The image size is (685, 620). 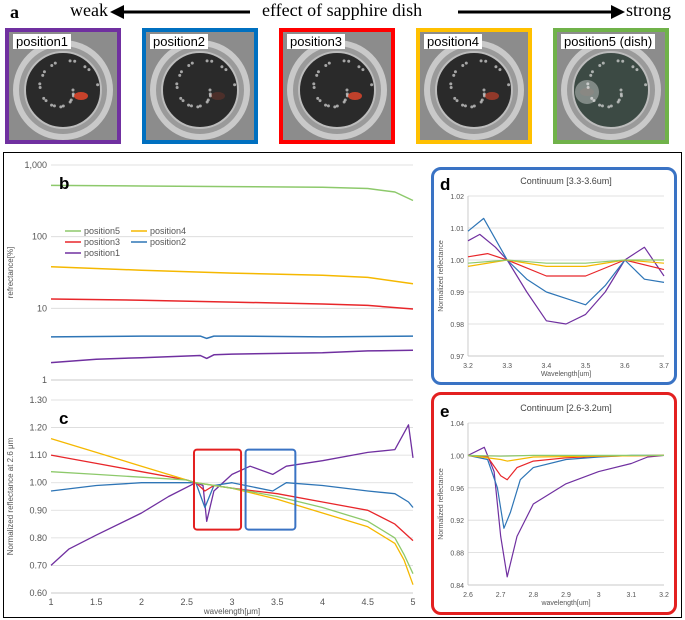 What do you see at coordinates (42, 308) in the screenshot?
I see `y-tick-label: 10` at bounding box center [42, 308].